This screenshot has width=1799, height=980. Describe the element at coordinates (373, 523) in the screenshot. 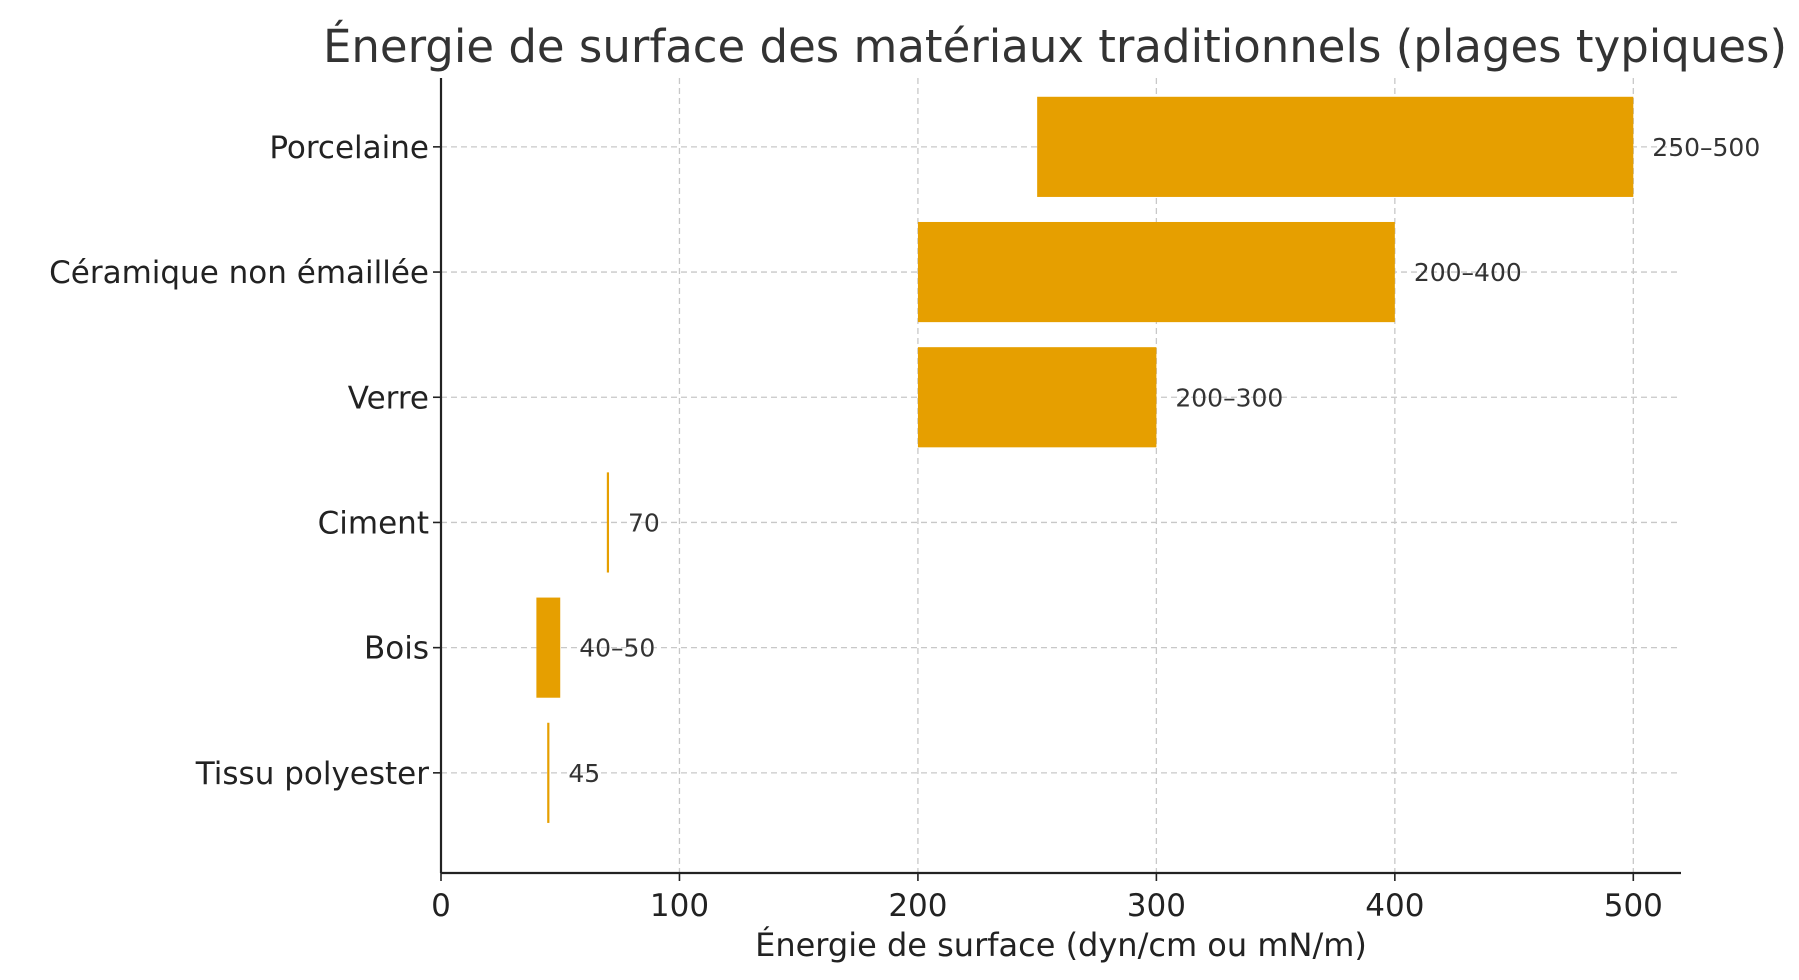

I see `y-tick-label: Ciment` at that location.